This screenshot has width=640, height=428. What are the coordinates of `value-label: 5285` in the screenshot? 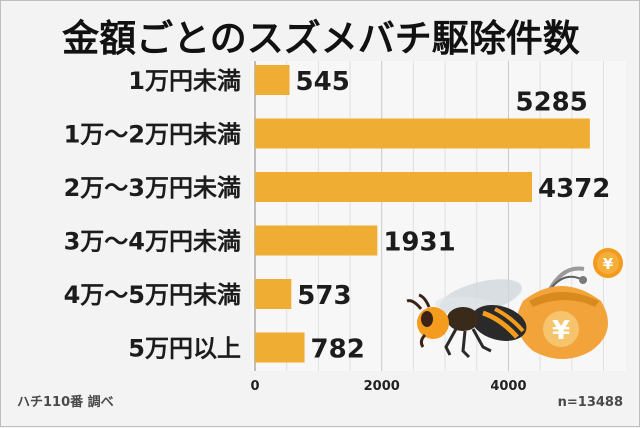 It's located at (551, 103).